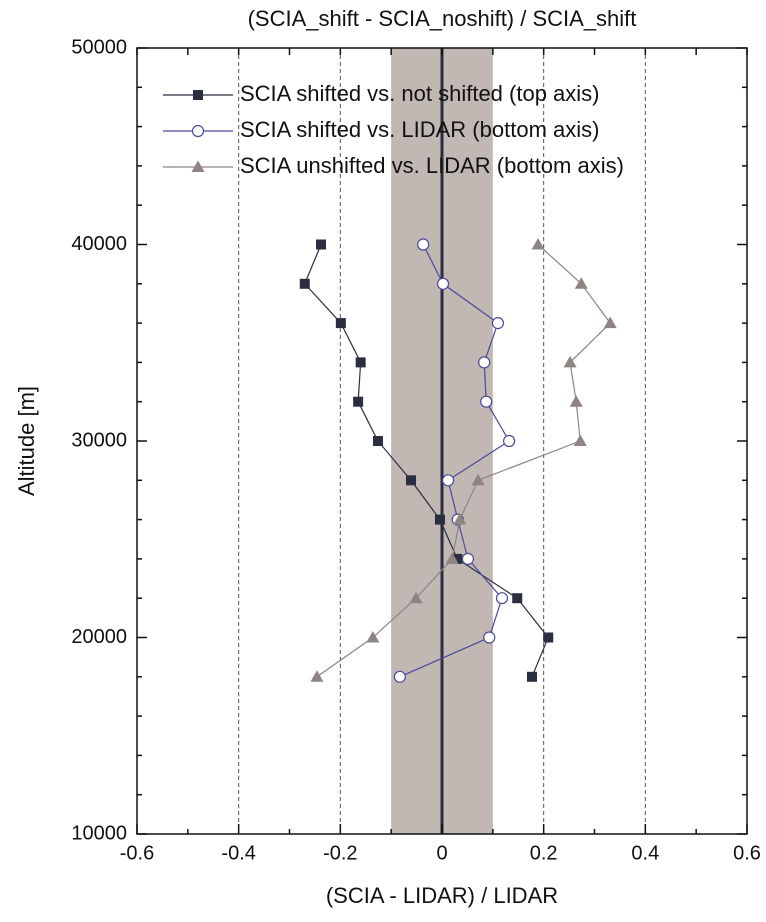 The image size is (766, 922). I want to click on series-line, so click(454, 461).